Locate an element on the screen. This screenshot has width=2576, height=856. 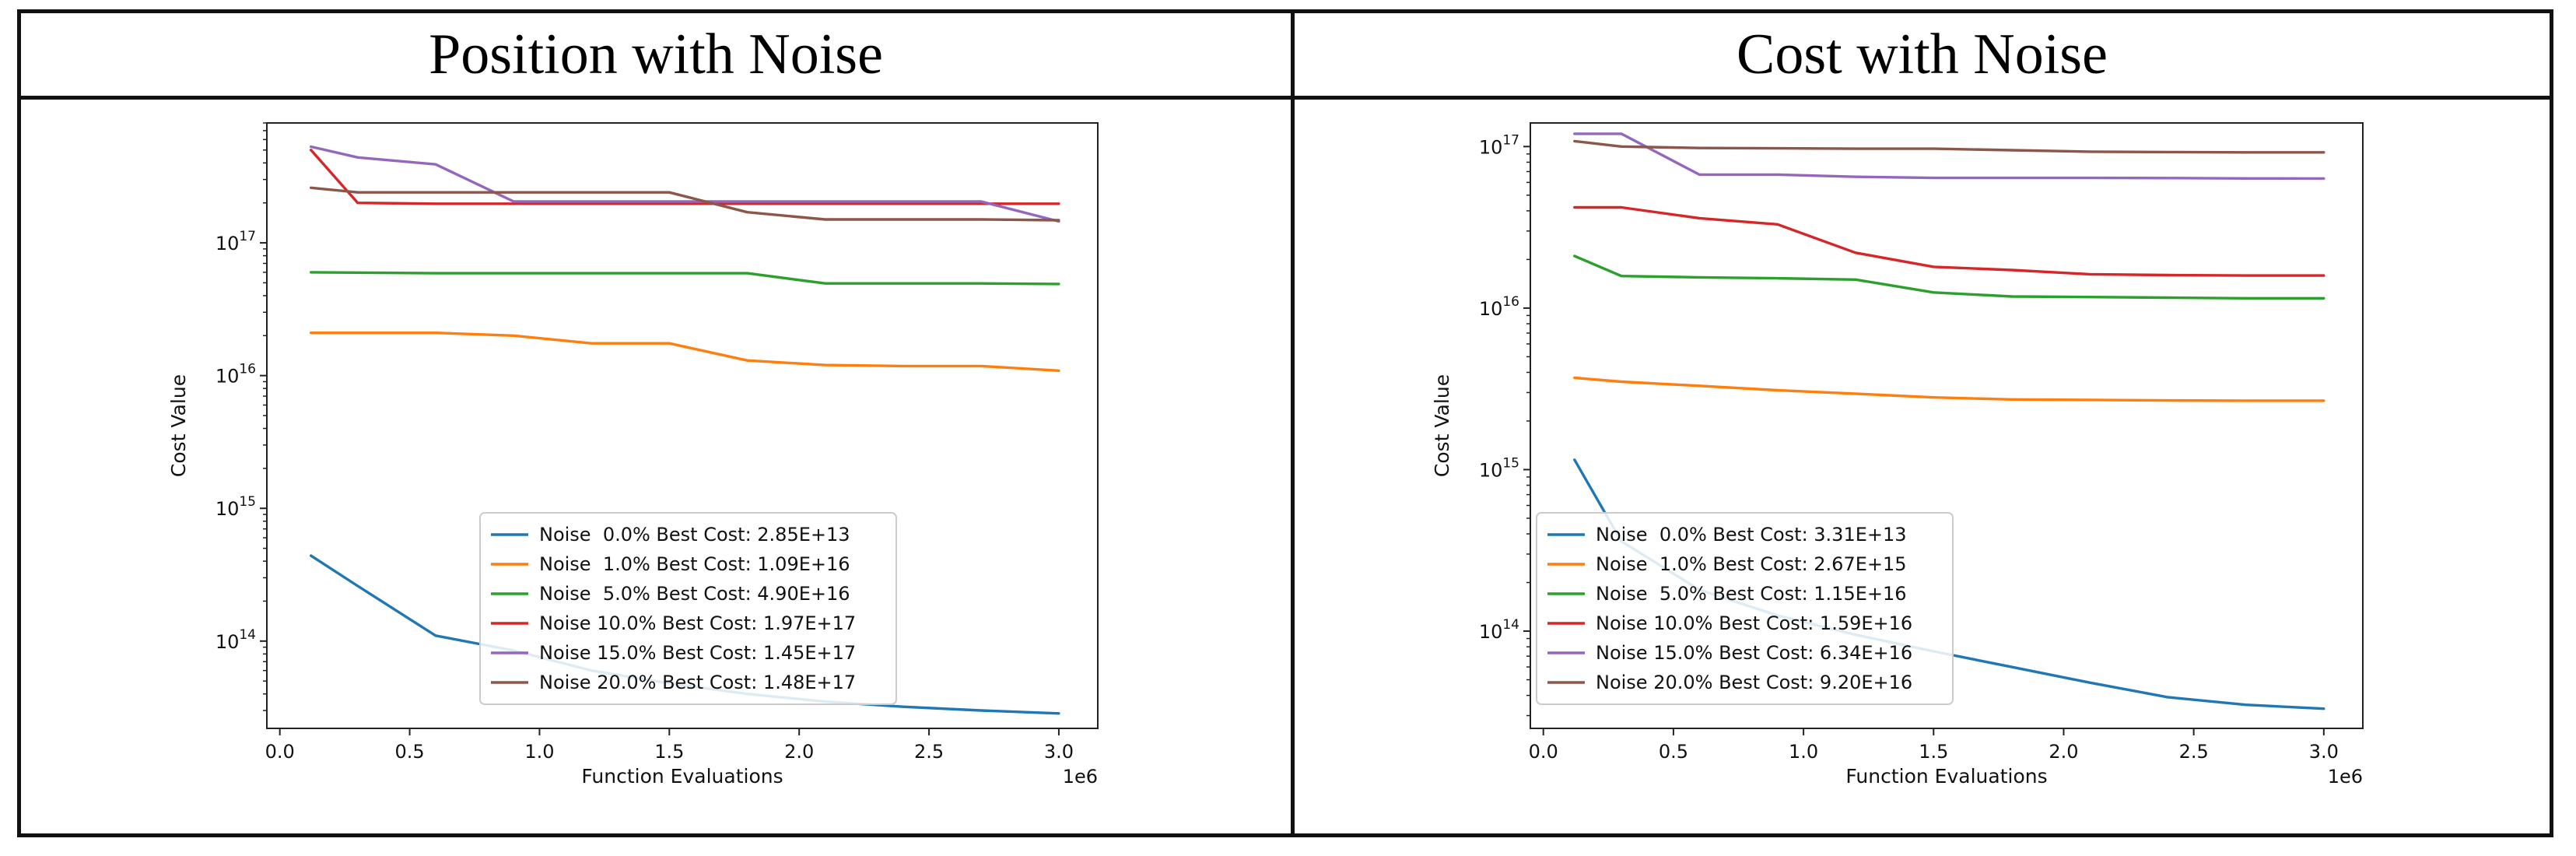
c0-x-tick-label-2: 1.0 is located at coordinates (539, 752).